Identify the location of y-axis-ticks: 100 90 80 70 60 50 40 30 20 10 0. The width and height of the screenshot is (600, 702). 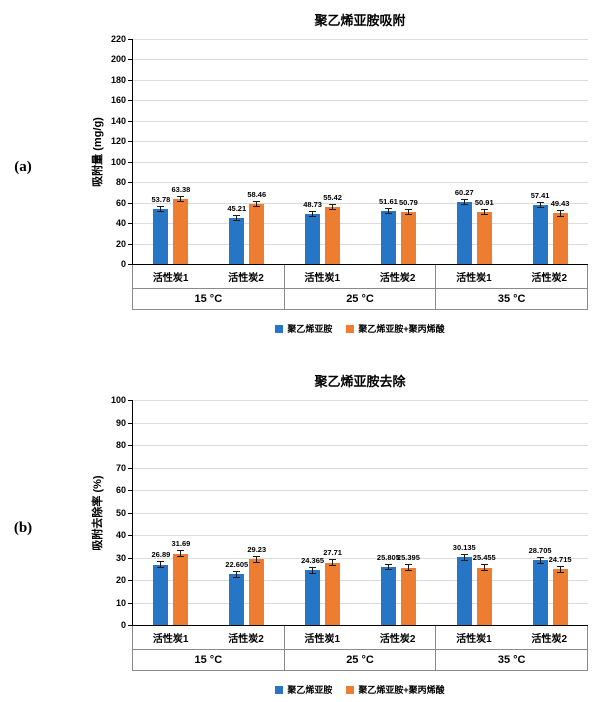
(119, 512).